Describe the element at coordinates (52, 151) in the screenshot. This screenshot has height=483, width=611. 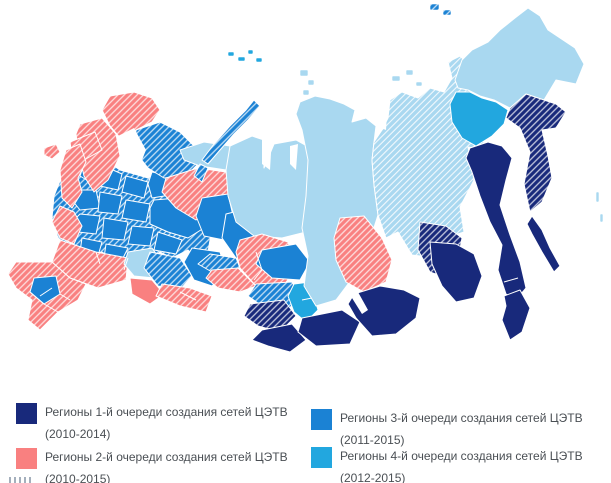
I see `map-region-kaliningrad` at that location.